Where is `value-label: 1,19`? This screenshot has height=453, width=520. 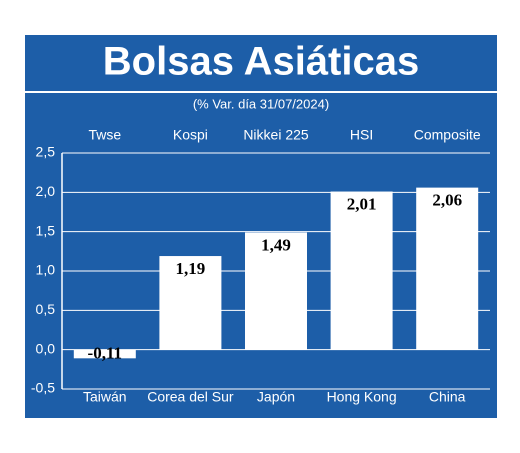 value-label: 1,19 is located at coordinates (191, 268).